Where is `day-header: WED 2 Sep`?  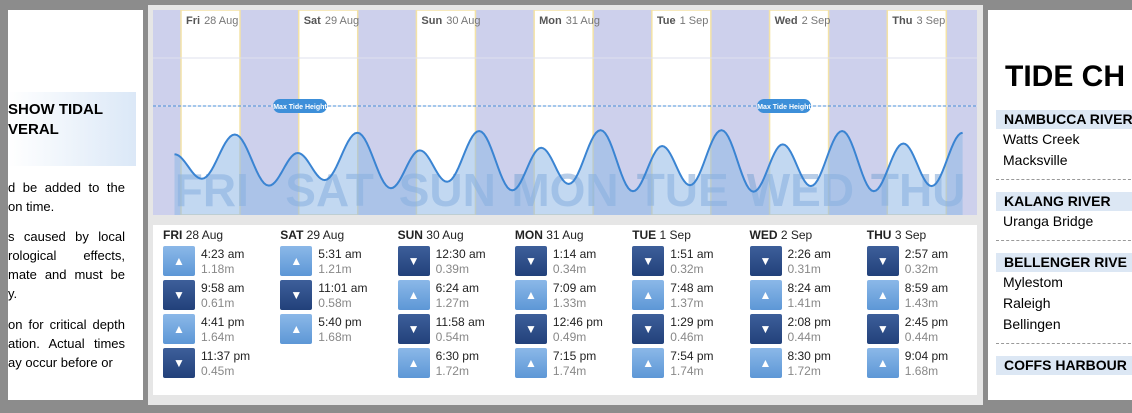 day-header: WED 2 Sep is located at coordinates (781, 235).